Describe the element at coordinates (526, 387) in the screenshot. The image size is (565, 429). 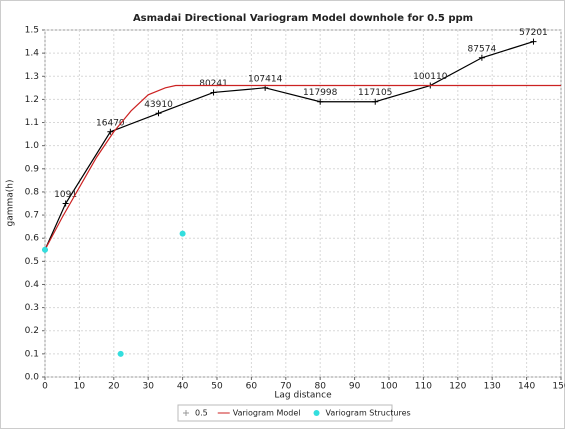
I see `x-tick-label: 140` at that location.